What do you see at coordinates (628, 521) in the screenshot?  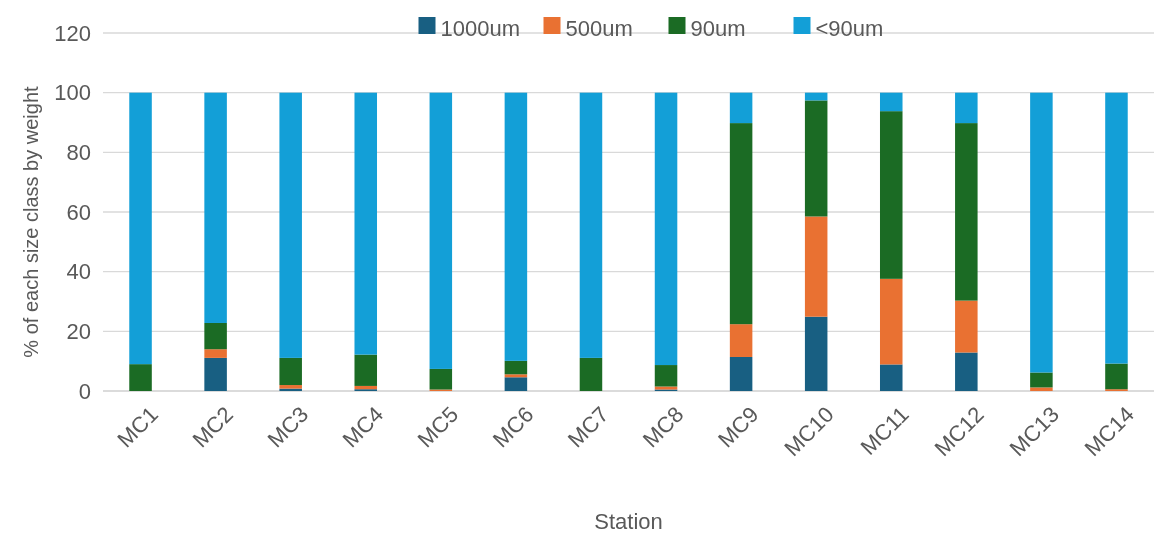 I see `x-axis-title: Station` at bounding box center [628, 521].